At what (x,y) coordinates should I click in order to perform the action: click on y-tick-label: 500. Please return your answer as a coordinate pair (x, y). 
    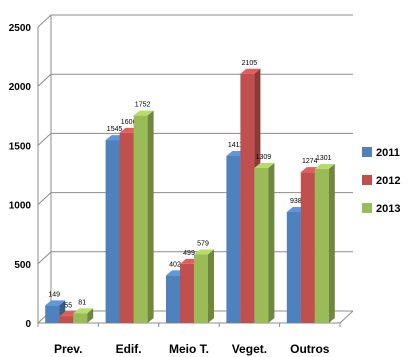
    Looking at the image, I should click on (22, 265).